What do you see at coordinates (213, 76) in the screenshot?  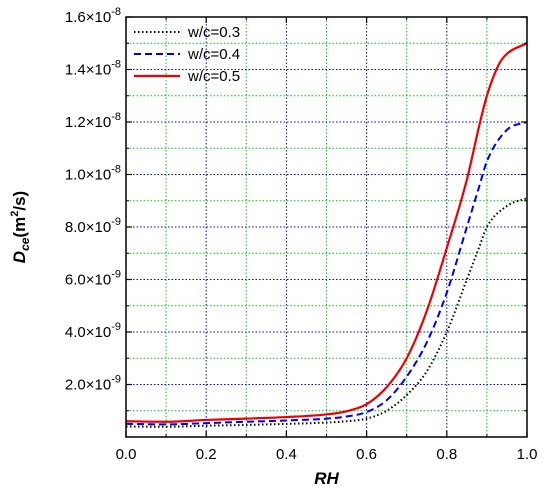 I see `legend-label-3: w/c=0.5` at bounding box center [213, 76].